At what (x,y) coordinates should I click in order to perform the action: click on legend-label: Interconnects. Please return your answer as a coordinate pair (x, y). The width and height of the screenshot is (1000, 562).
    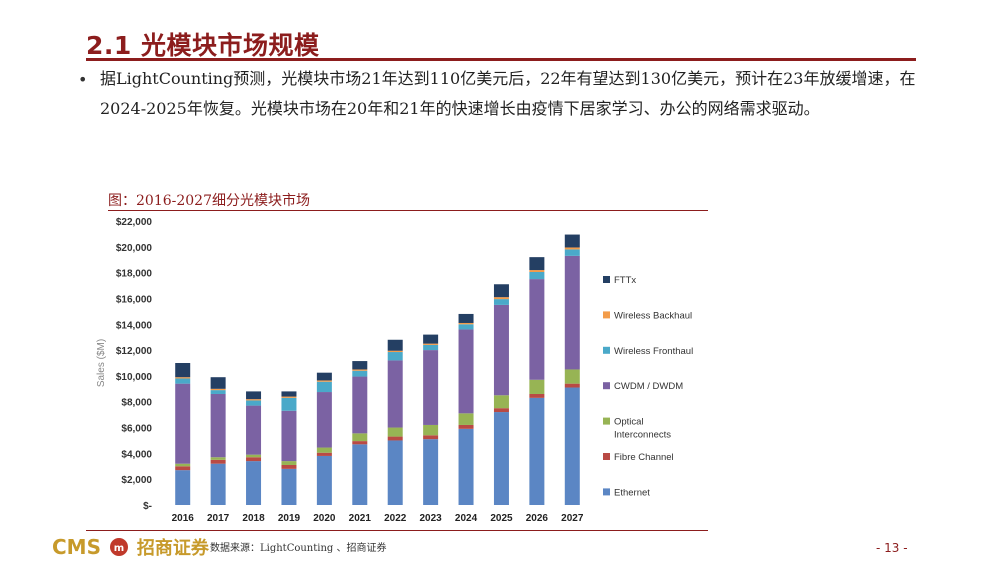
    Looking at the image, I should click on (642, 435).